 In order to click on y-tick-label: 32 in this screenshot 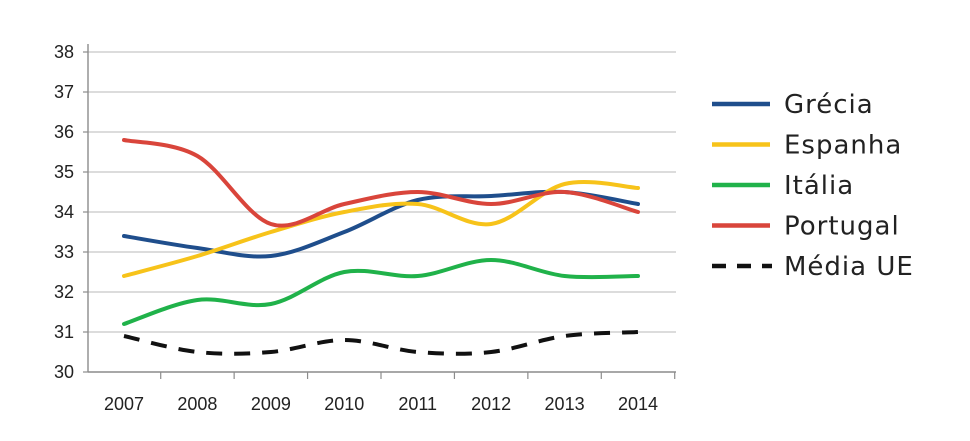, I will do `click(64, 292)`.